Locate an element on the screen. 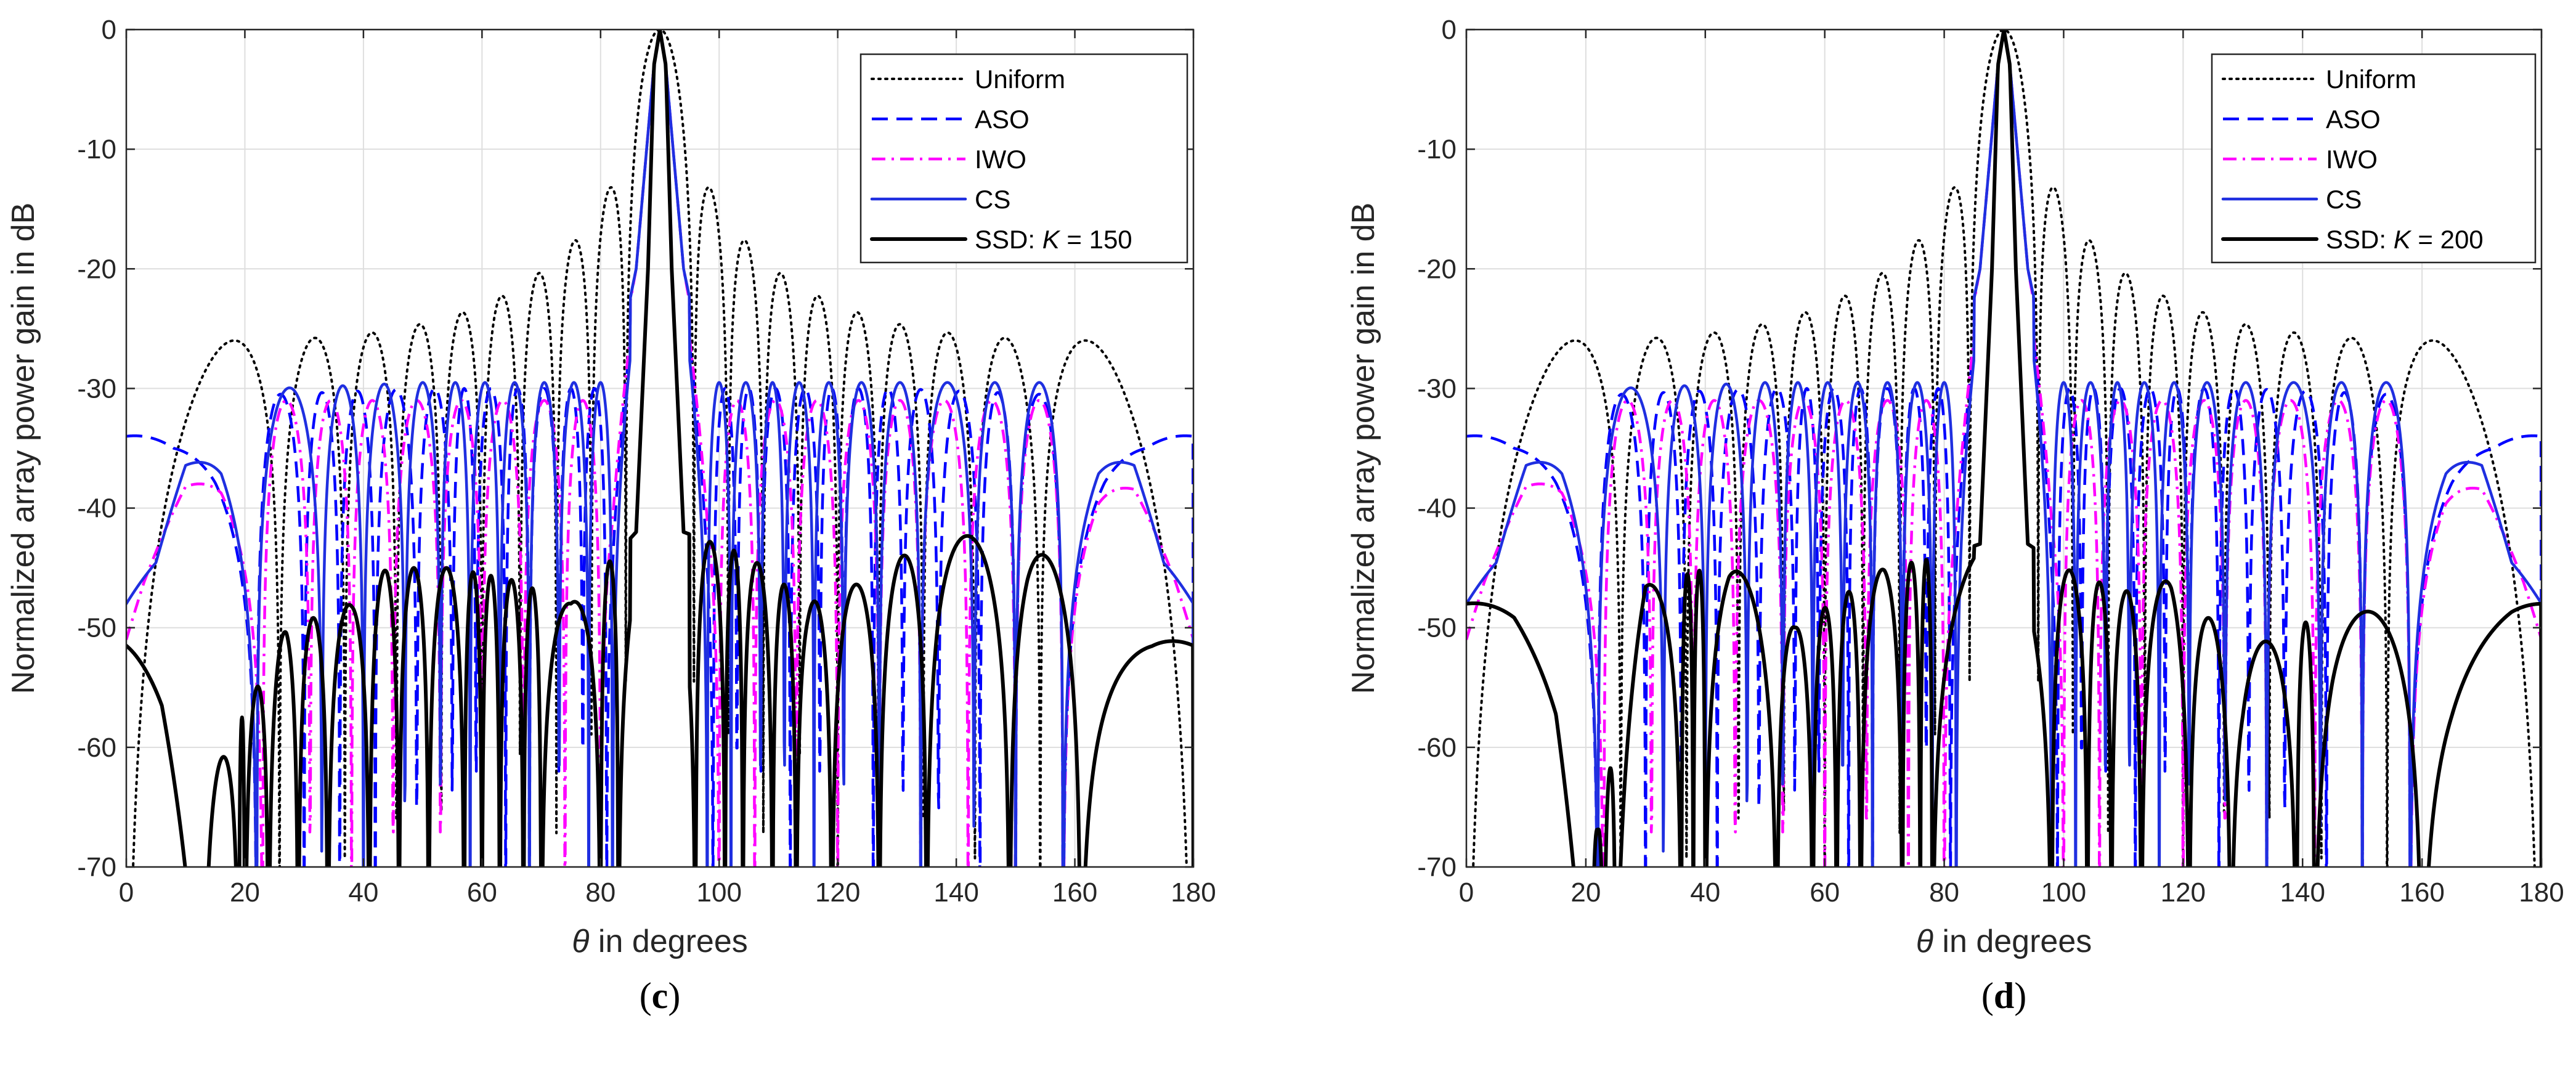 Image resolution: width=2576 pixels, height=1074 pixels. legend-label-suffix: = 200 is located at coordinates (2447, 239).